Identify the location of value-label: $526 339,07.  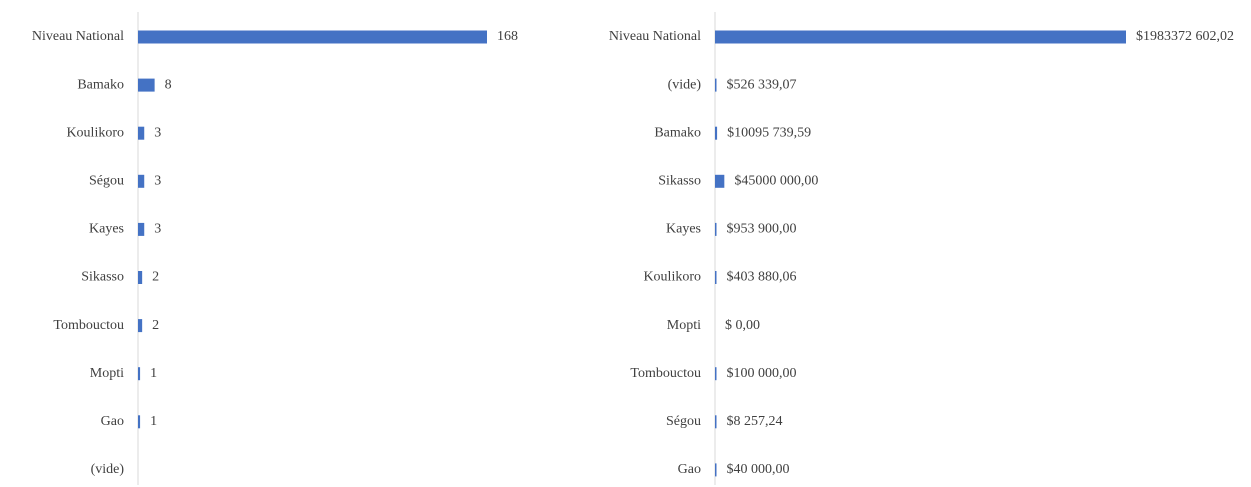
(762, 84).